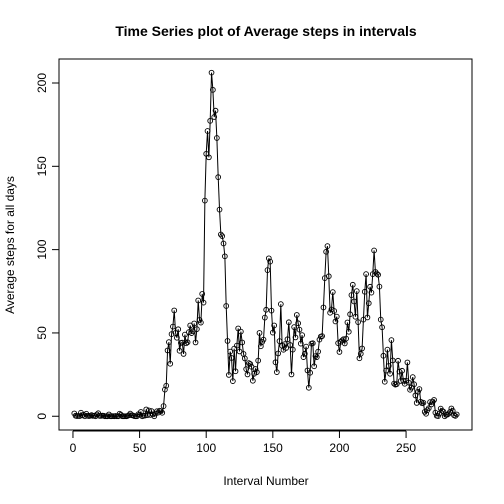 The image size is (504, 504). Describe the element at coordinates (406, 448) in the screenshot. I see `x-tick-label: 250` at that location.